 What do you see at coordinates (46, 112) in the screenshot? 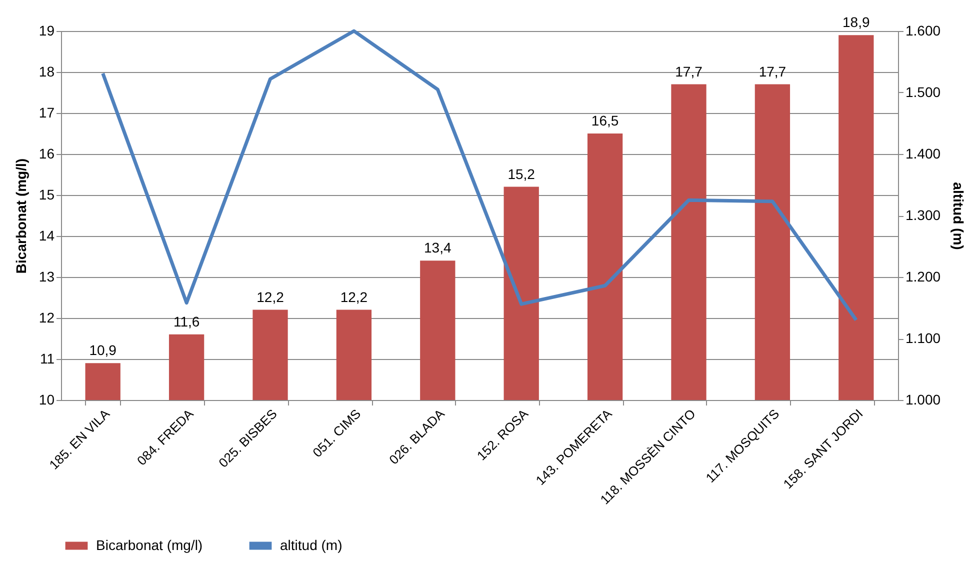
I see `y-tick-label: 17` at bounding box center [46, 112].